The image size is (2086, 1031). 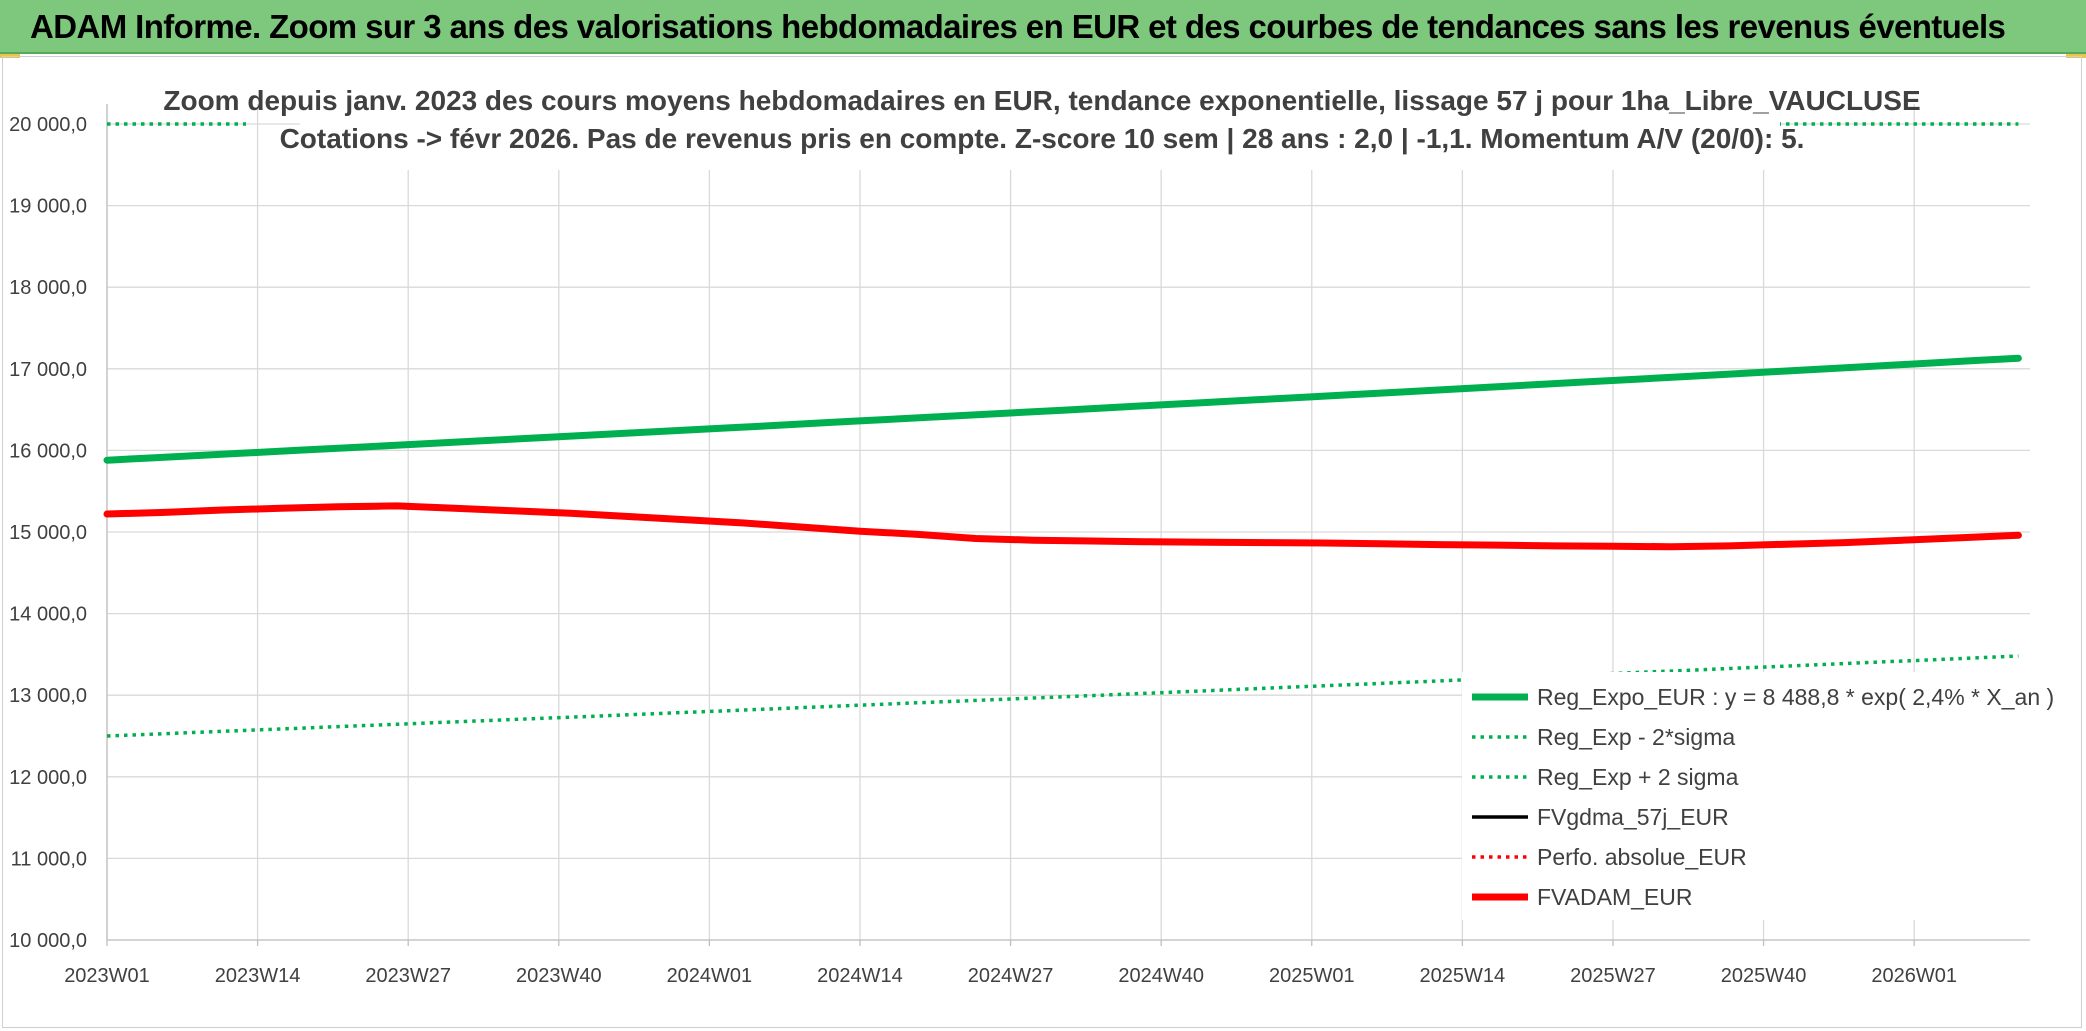 What do you see at coordinates (1752, 796) in the screenshot?
I see `legend-box` at bounding box center [1752, 796].